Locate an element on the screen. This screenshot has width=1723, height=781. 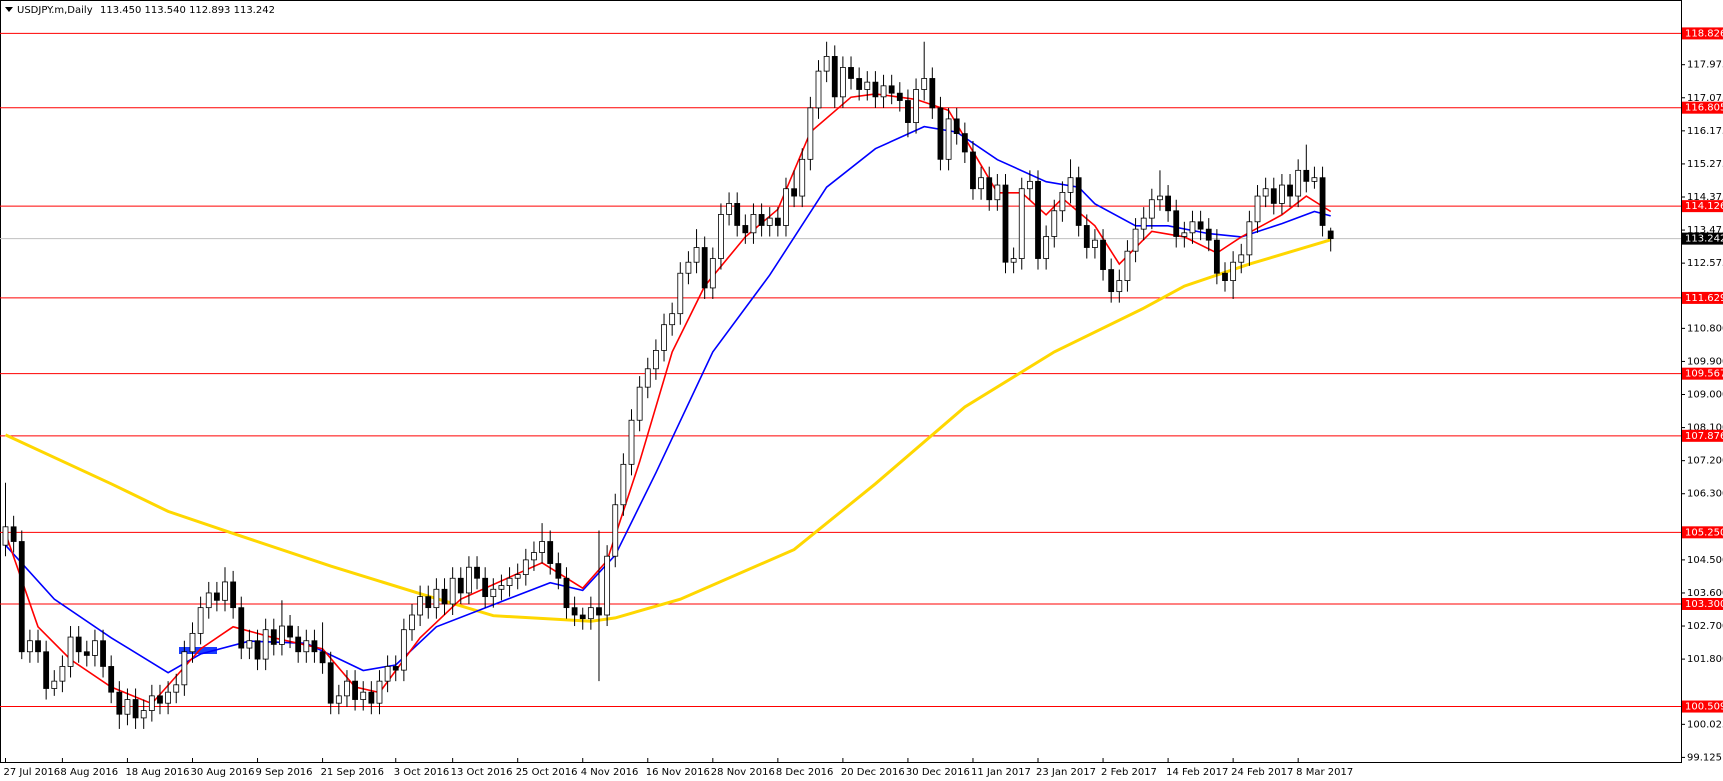
x-tick-label: 11 Jan 2017 is located at coordinates (1001, 772).